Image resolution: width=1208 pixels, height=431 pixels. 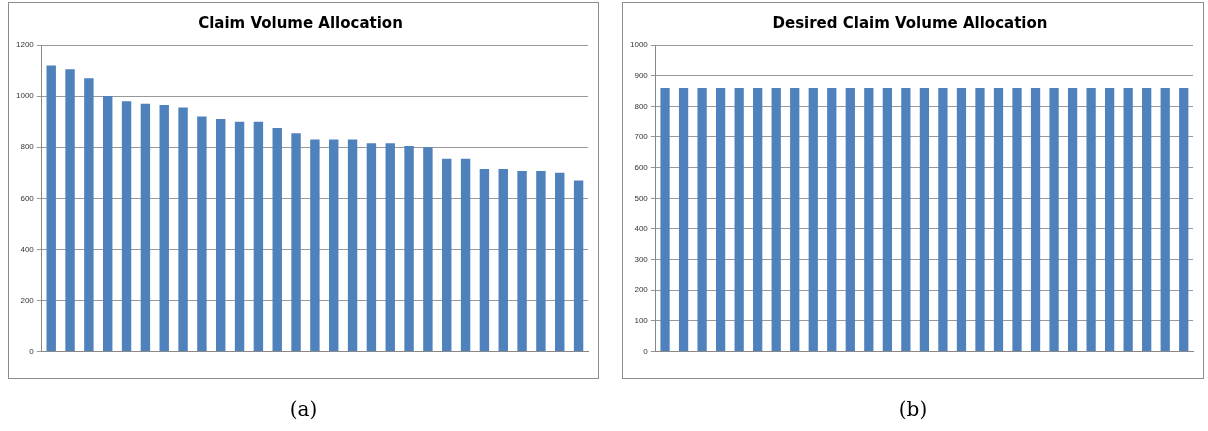 I want to click on y-tick-label: 1200, so click(x=25, y=45).